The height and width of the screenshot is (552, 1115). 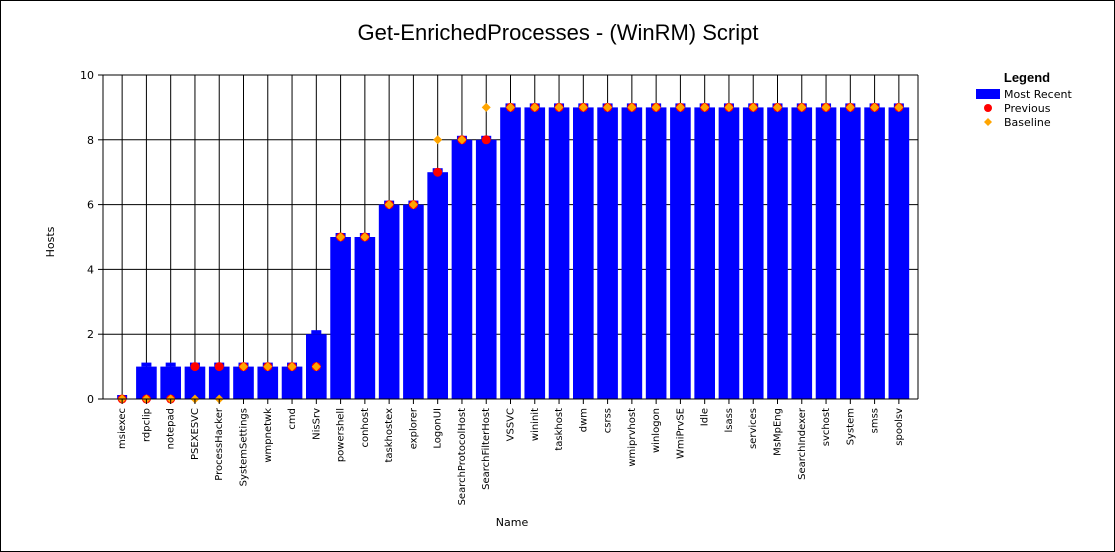 What do you see at coordinates (802, 443) in the screenshot?
I see `x-tick-label: SearchIndexer` at bounding box center [802, 443].